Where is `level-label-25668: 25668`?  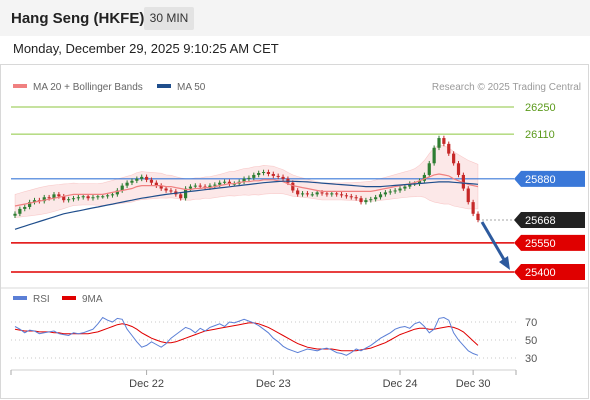
level-label-25668: 25668 is located at coordinates (540, 221).